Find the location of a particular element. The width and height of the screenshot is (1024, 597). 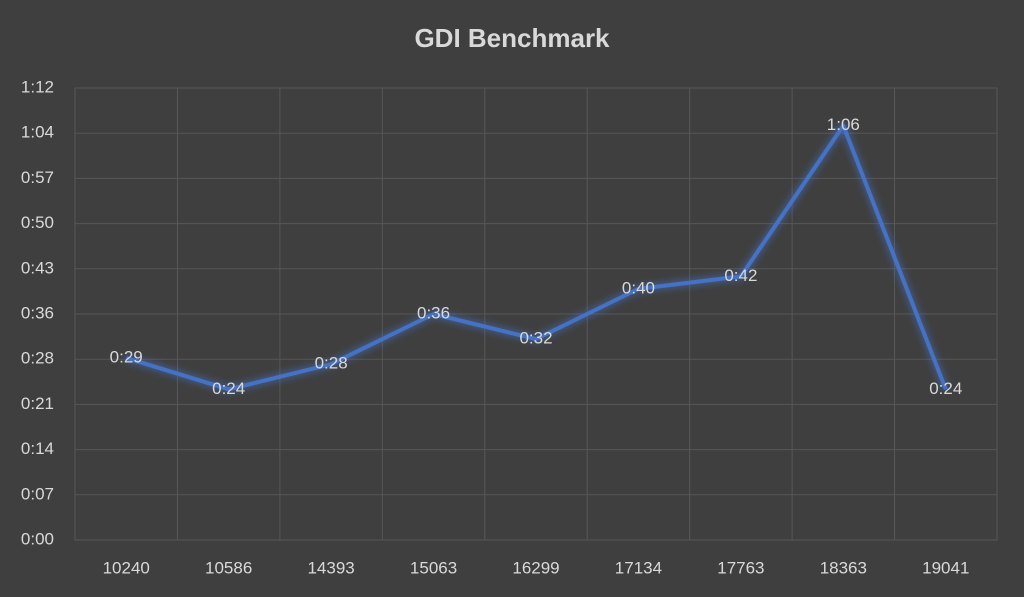

data-label: 0:40 is located at coordinates (638, 287).